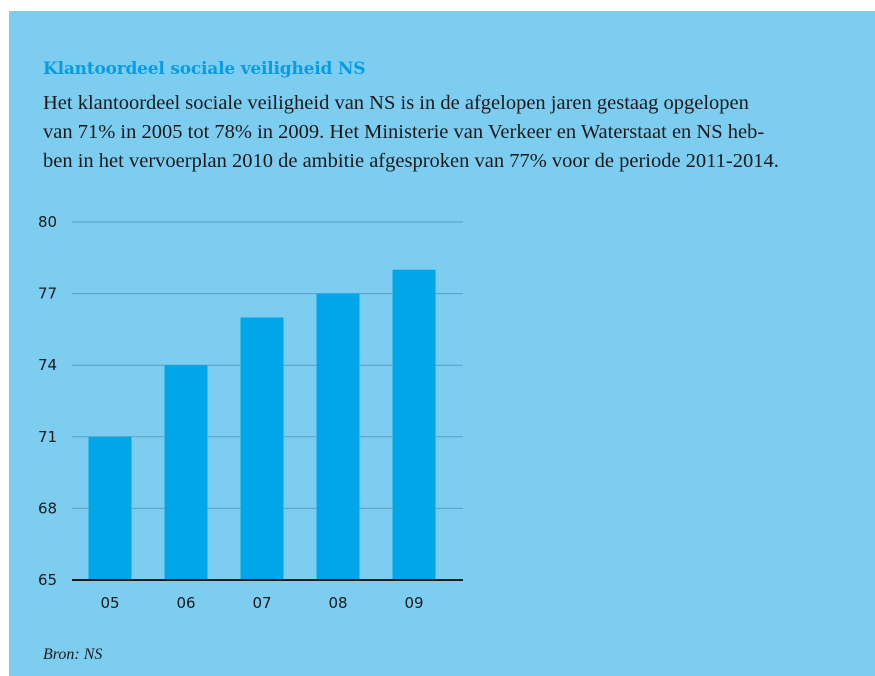 Image resolution: width=875 pixels, height=676 pixels. What do you see at coordinates (47, 294) in the screenshot?
I see `y-tick-label: 77` at bounding box center [47, 294].